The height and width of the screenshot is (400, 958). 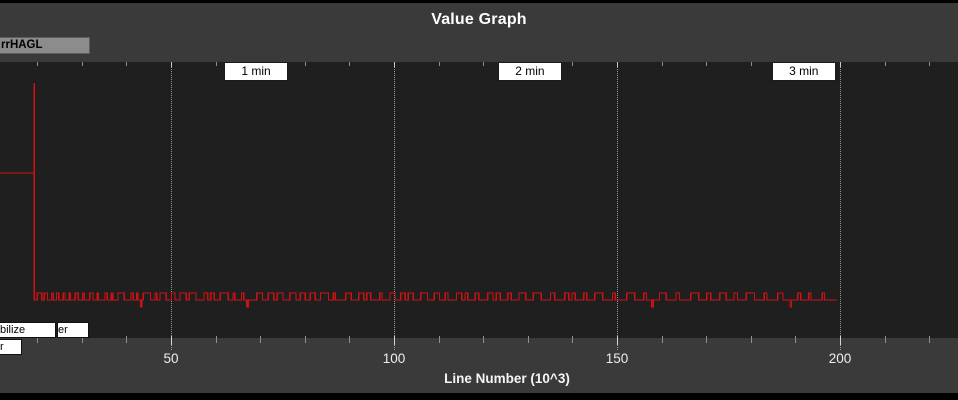 What do you see at coordinates (73, 330) in the screenshot?
I see `mode-annotation: er` at bounding box center [73, 330].